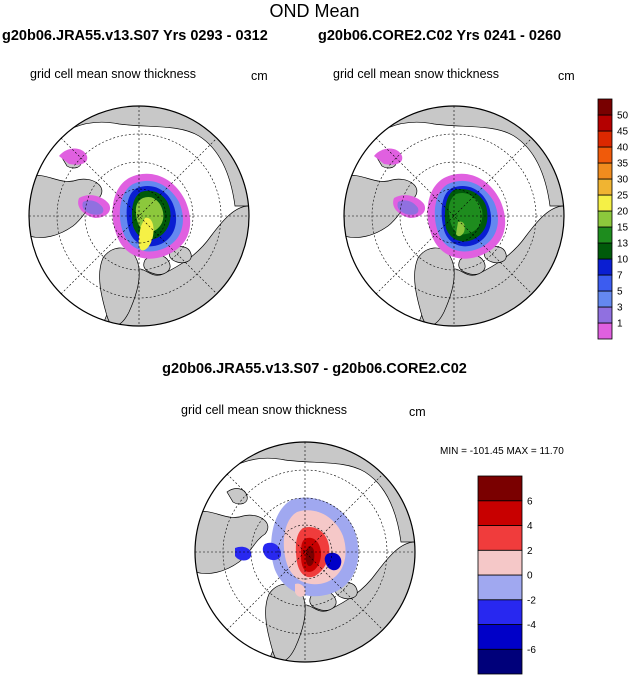 Image resolution: width=629 pixels, height=676 pixels. What do you see at coordinates (623, 116) in the screenshot?
I see `snow-colorbar-label: 50` at bounding box center [623, 116].